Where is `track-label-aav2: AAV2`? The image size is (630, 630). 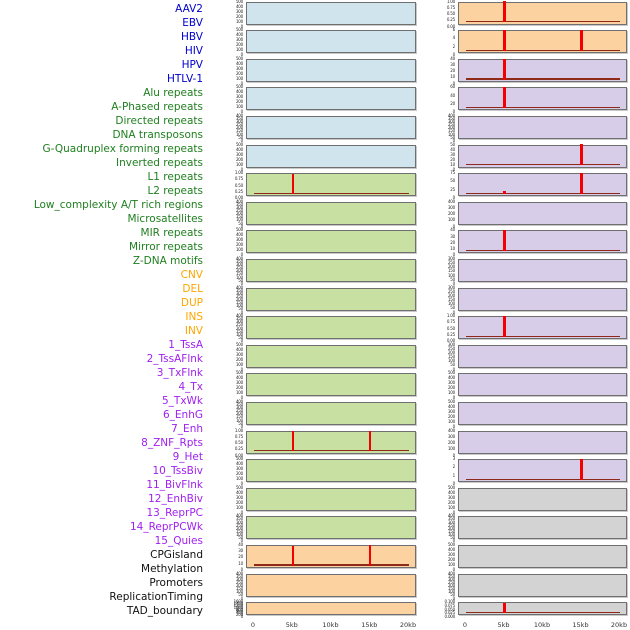
track-label-aav2: AAV2 is located at coordinates (189, 9).